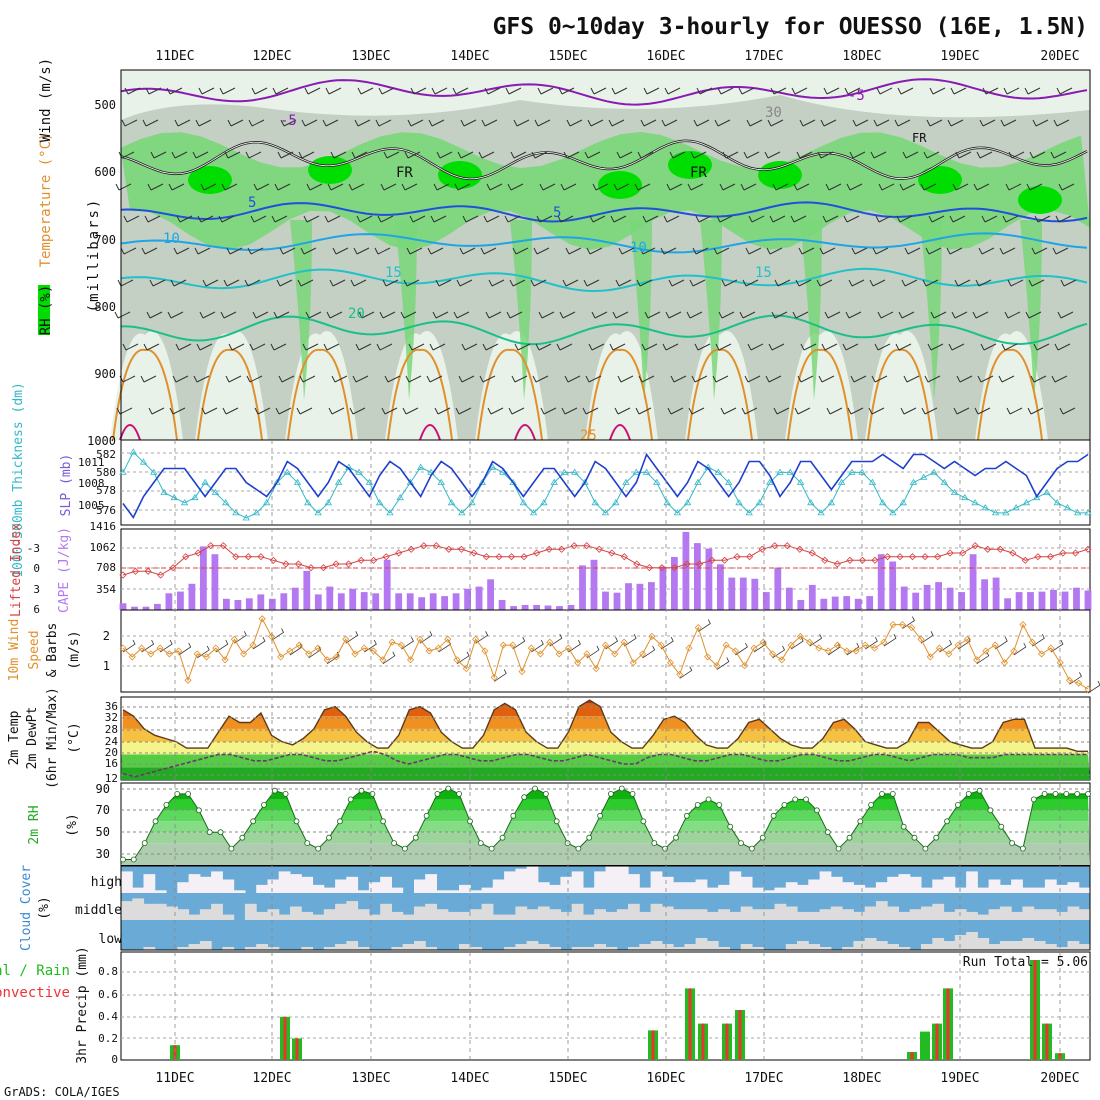 This screenshot has height=1100, width=1100. What do you see at coordinates (111, 763) in the screenshot?
I see `temp-tick: 16` at bounding box center [111, 763].